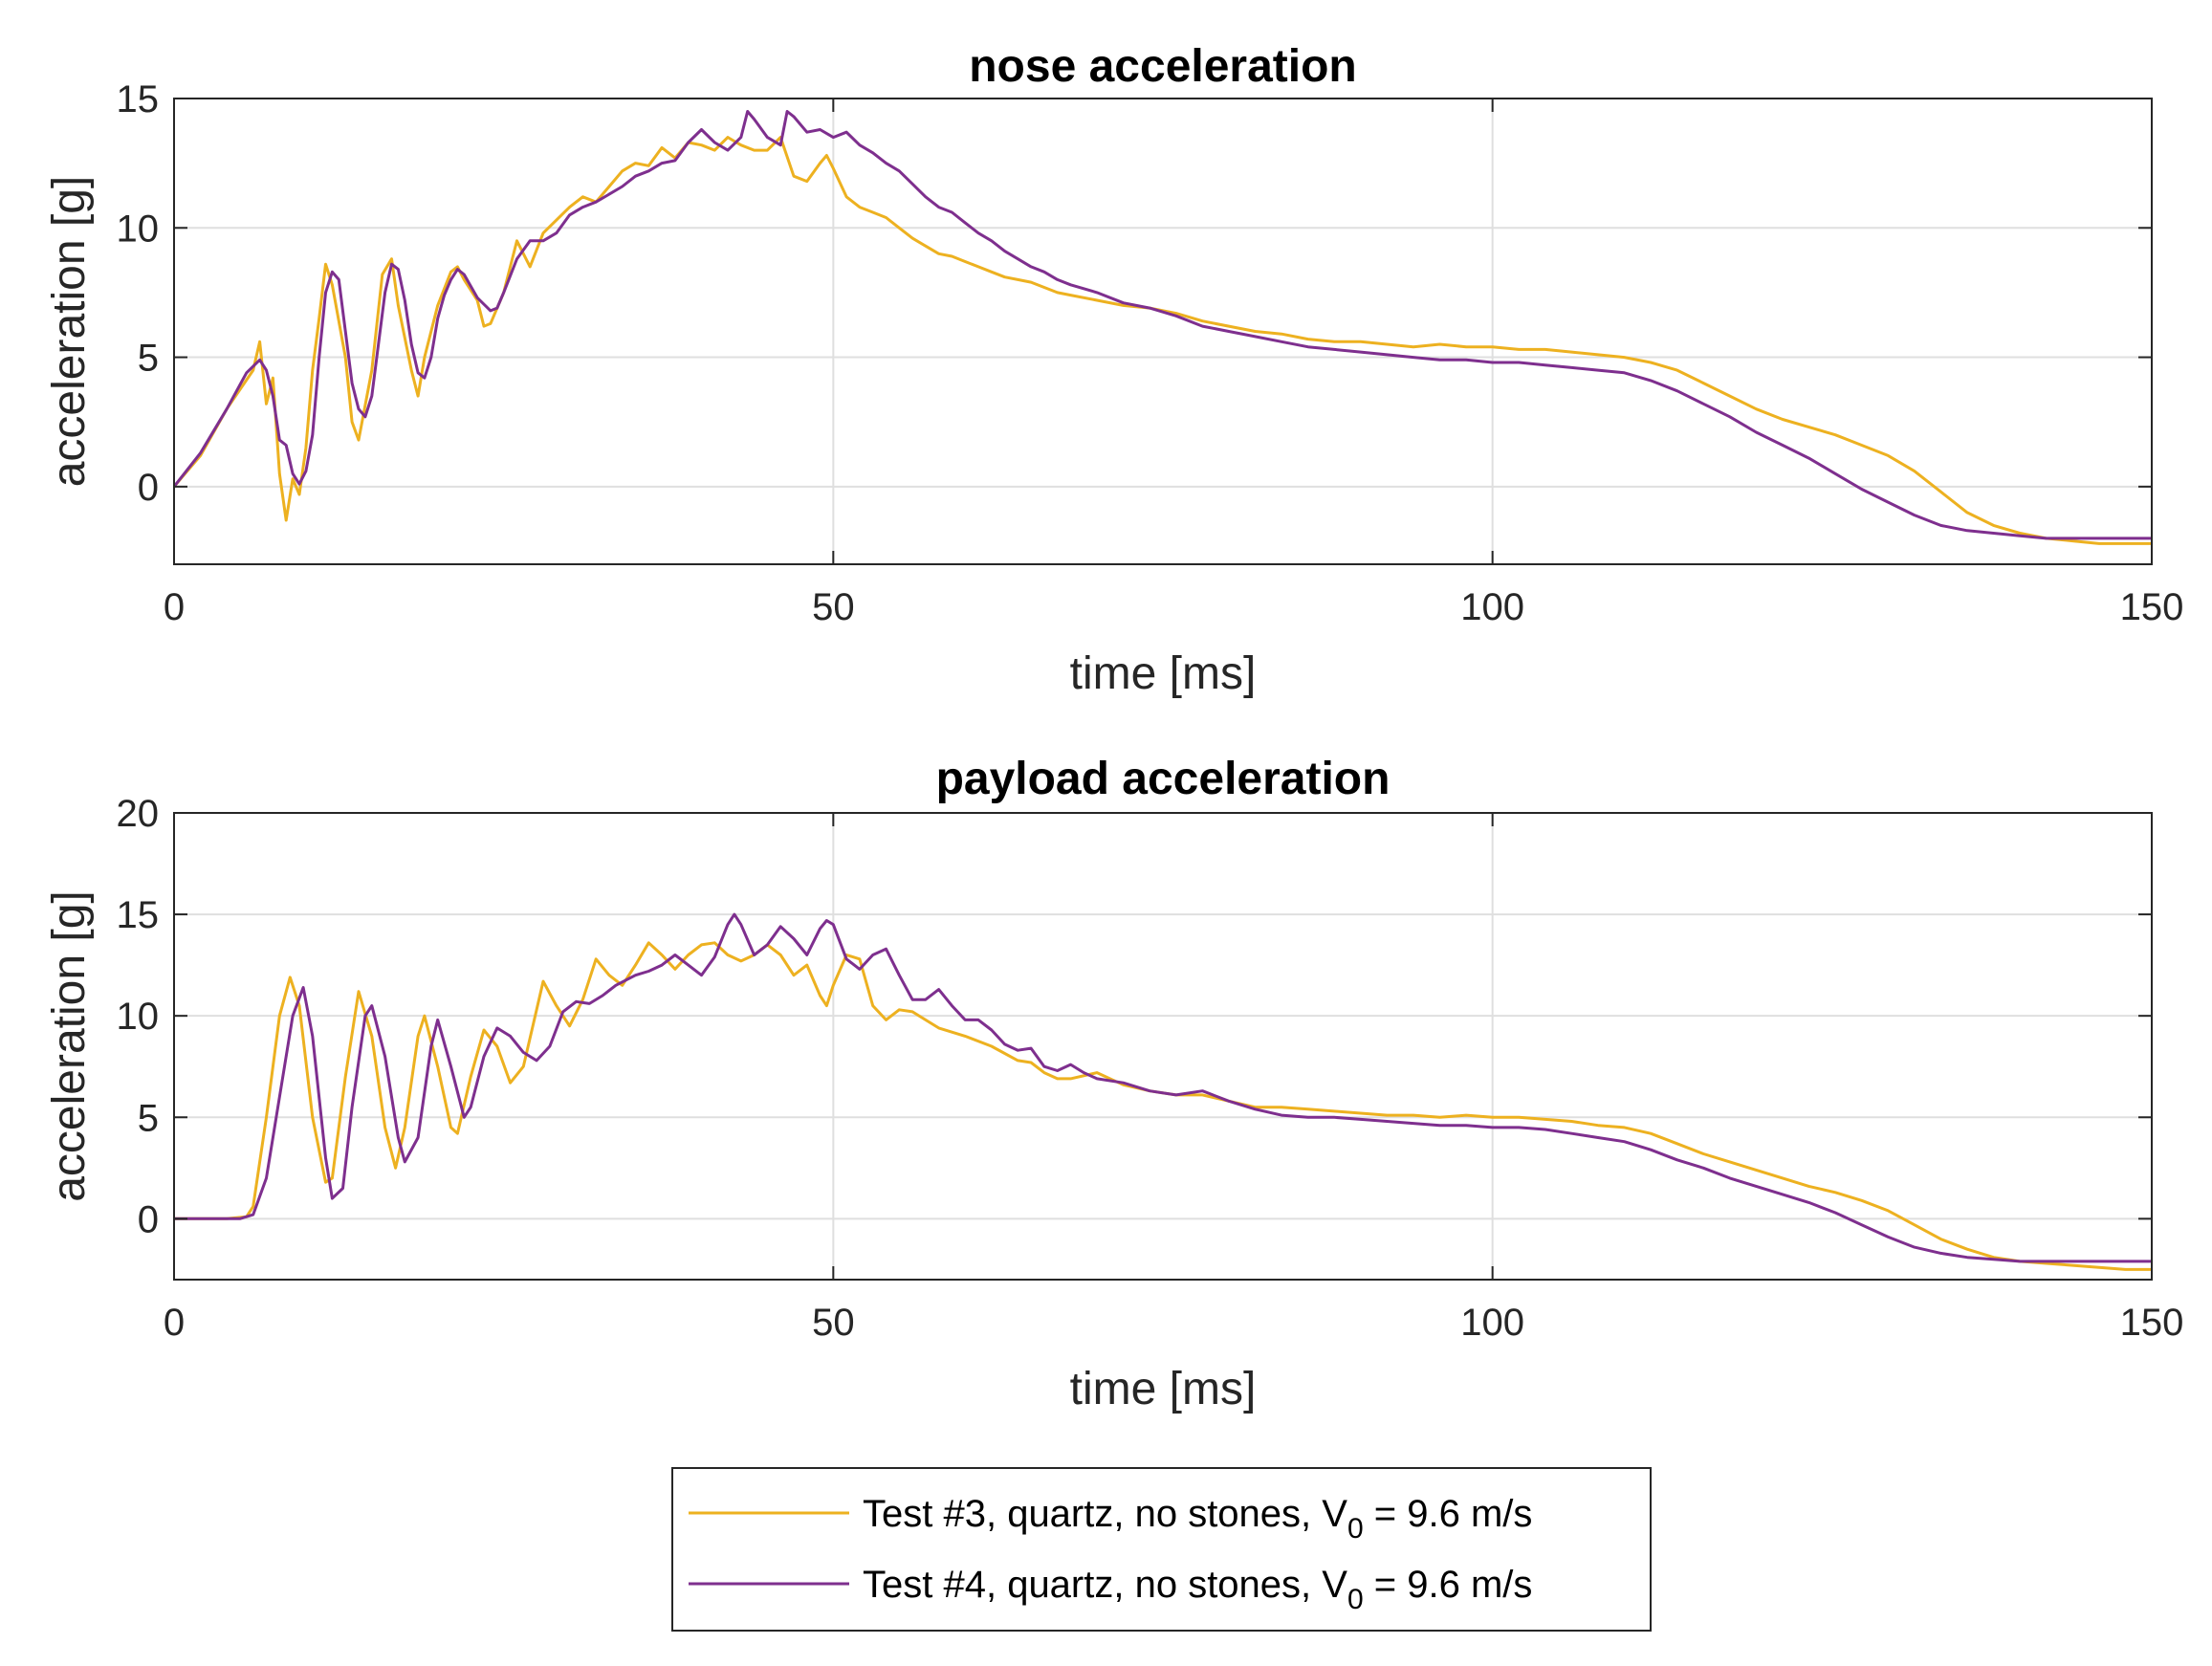 Image resolution: width=2212 pixels, height=1666 pixels. I want to click on payload-acceleration-y-tick-label: 10, so click(138, 1017).